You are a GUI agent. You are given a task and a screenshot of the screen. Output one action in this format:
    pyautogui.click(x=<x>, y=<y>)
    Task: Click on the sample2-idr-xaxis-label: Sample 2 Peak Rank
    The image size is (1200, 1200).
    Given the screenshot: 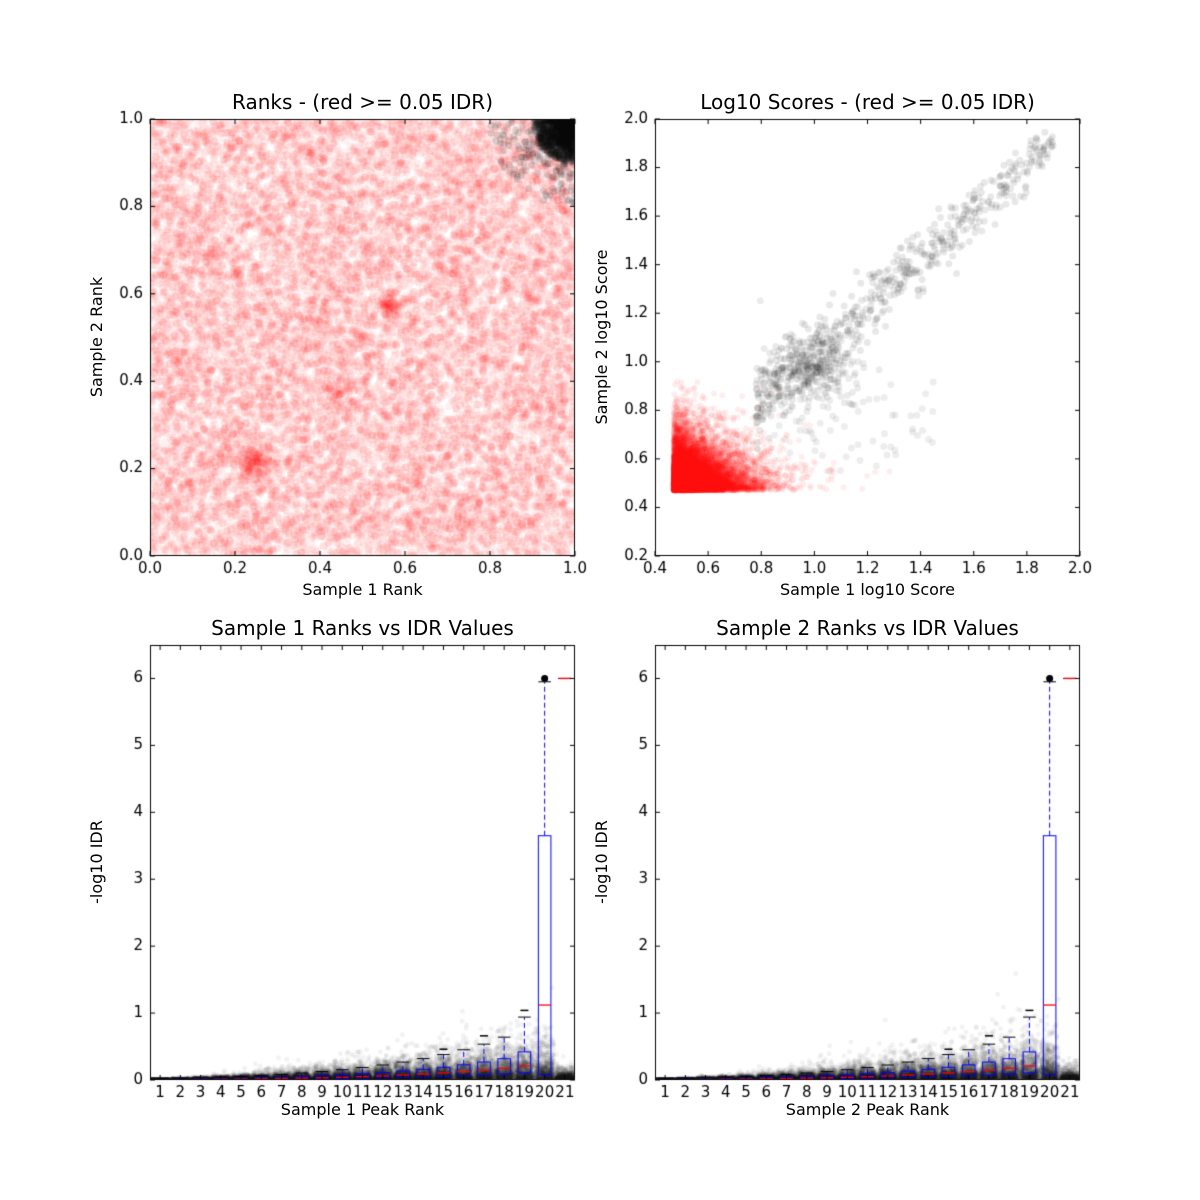 What is the action you would take?
    pyautogui.click(x=867, y=1109)
    